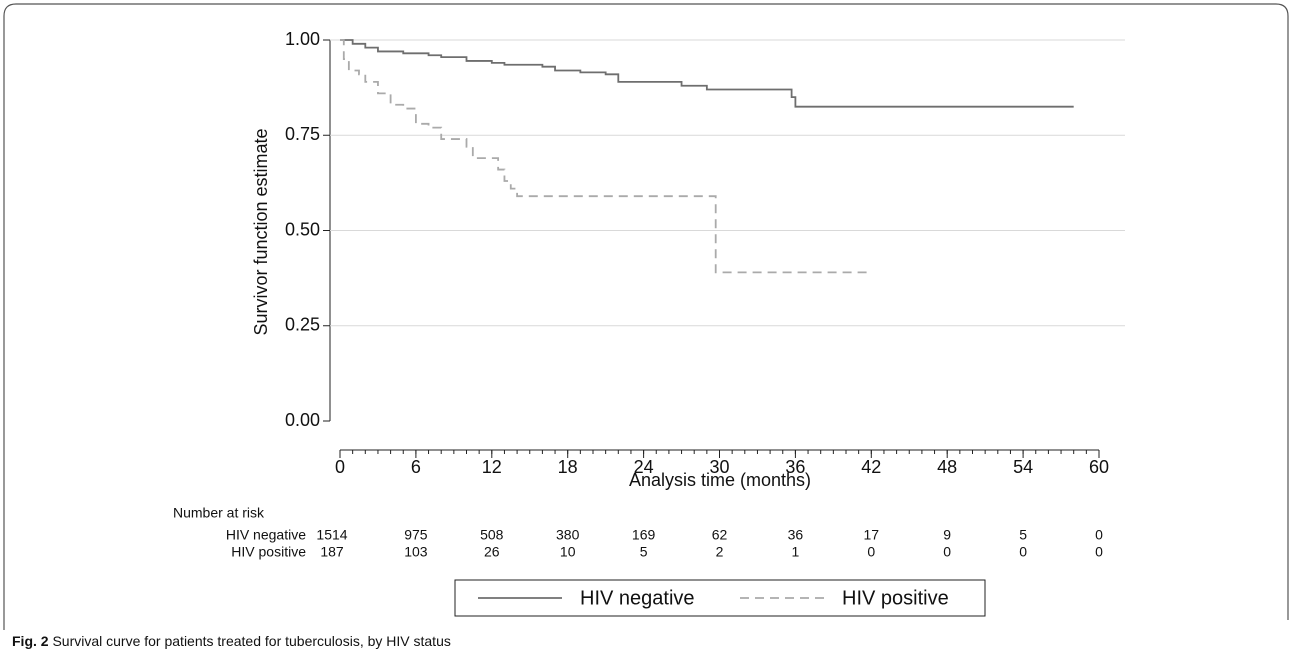  What do you see at coordinates (720, 535) in the screenshot?
I see `risk-count: 62` at bounding box center [720, 535].